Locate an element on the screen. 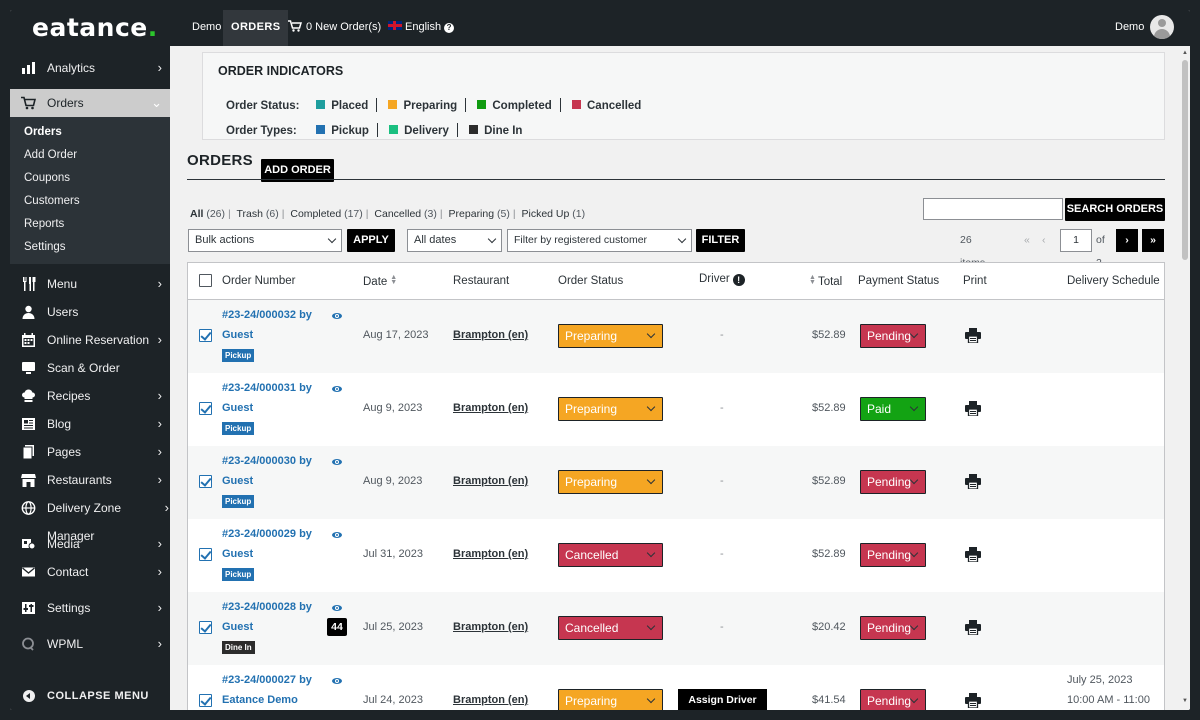 Image resolution: width=1200 pixels, height=720 pixels. sidebar-item-scan-order: Scan & Order is located at coordinates (90, 368).